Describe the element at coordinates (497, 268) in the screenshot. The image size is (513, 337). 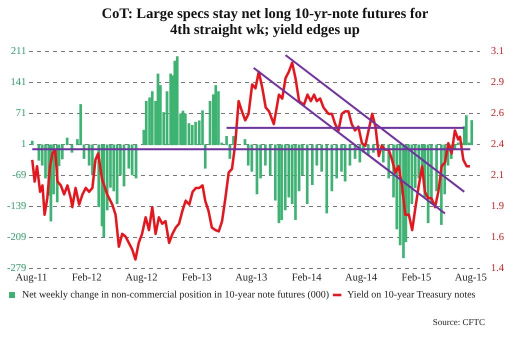
I see `y2-tick-label: 1.4` at that location.